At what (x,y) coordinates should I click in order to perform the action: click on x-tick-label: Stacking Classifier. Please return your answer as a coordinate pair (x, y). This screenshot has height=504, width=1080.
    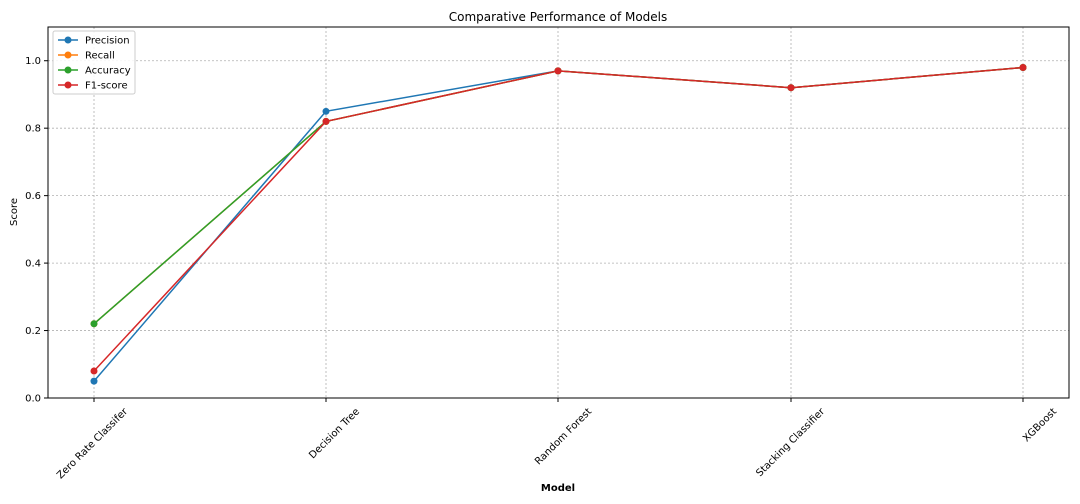
    Looking at the image, I should click on (790, 442).